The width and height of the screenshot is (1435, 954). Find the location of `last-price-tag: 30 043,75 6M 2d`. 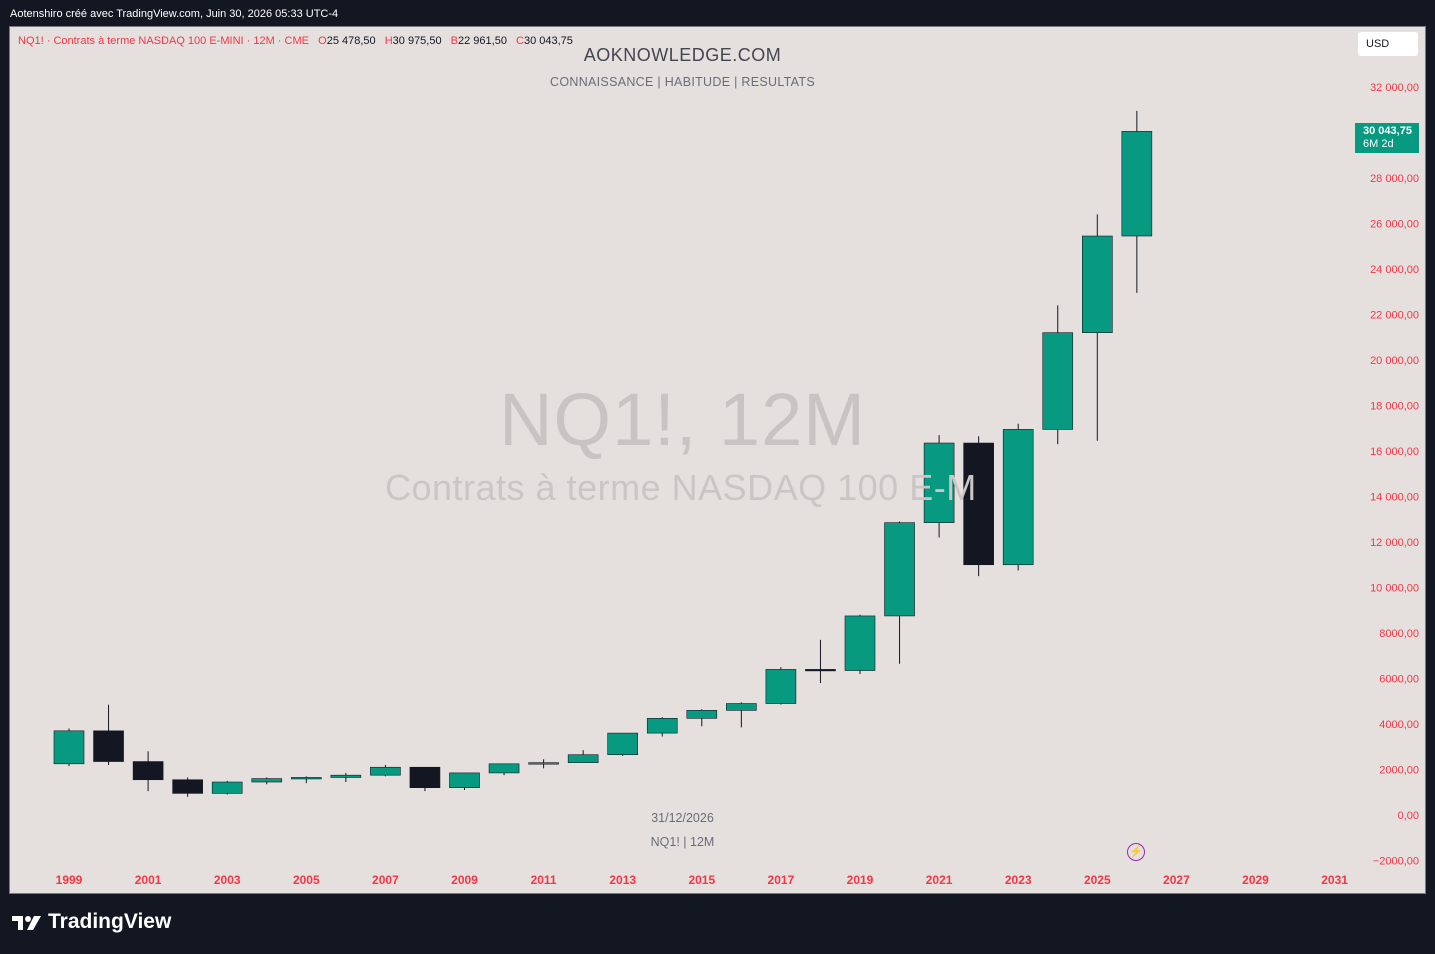

last-price-tag: 30 043,75 6M 2d is located at coordinates (1387, 138).